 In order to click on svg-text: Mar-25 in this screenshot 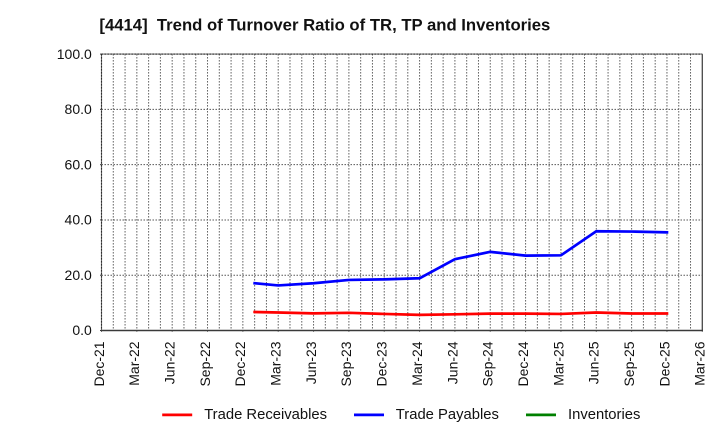, I will do `click(558, 363)`.